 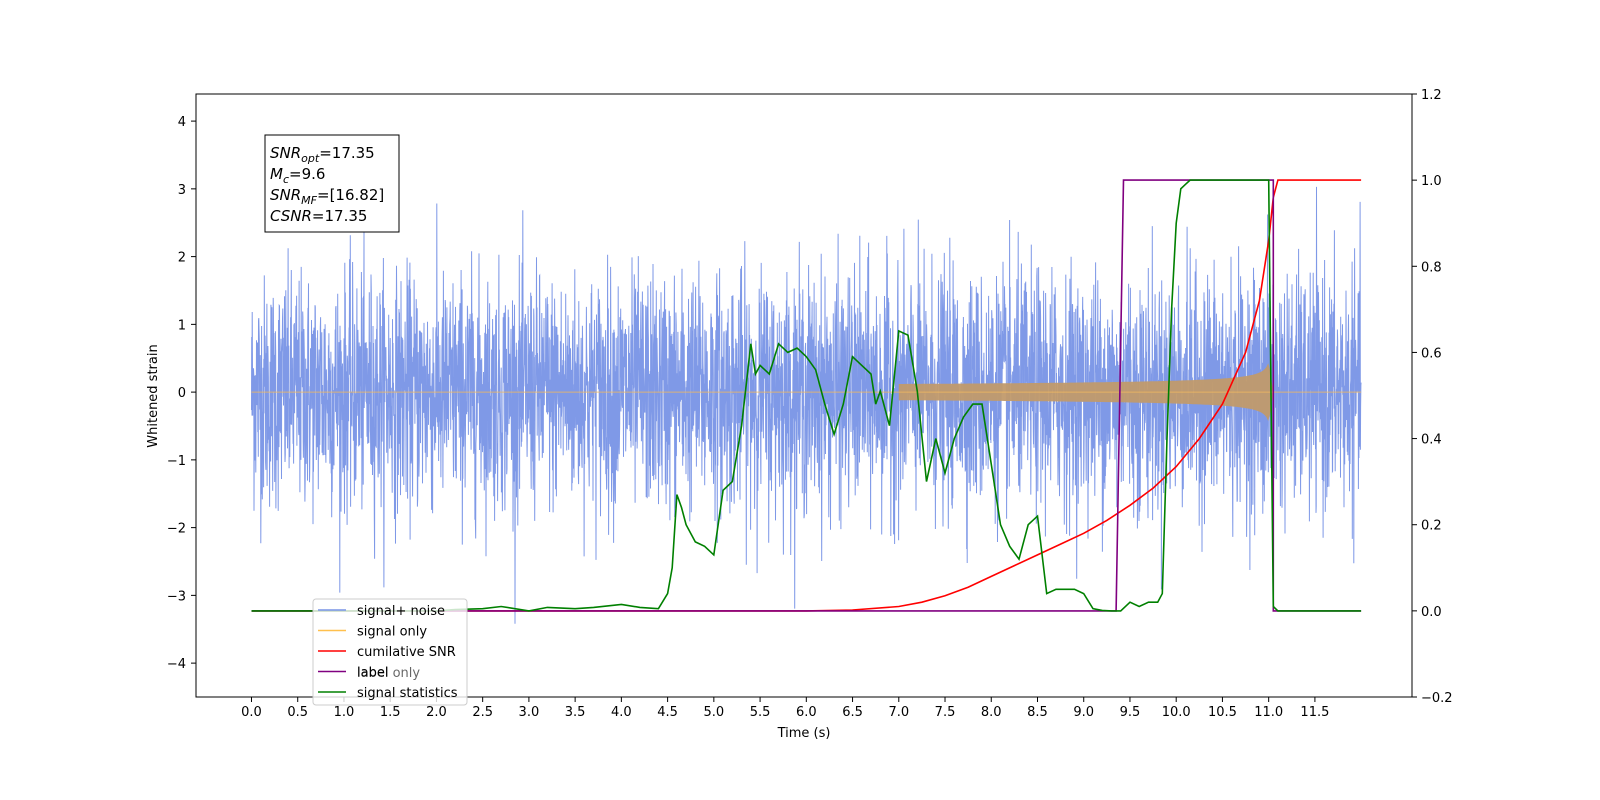 What do you see at coordinates (713, 712) in the screenshot?
I see `x-tick-label: 5.0` at bounding box center [713, 712].